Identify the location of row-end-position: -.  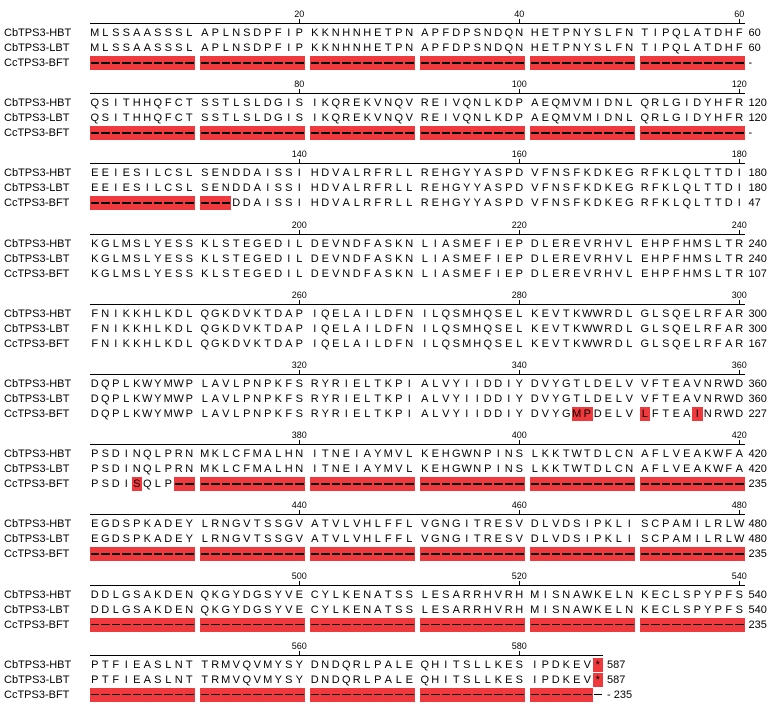
(750, 133).